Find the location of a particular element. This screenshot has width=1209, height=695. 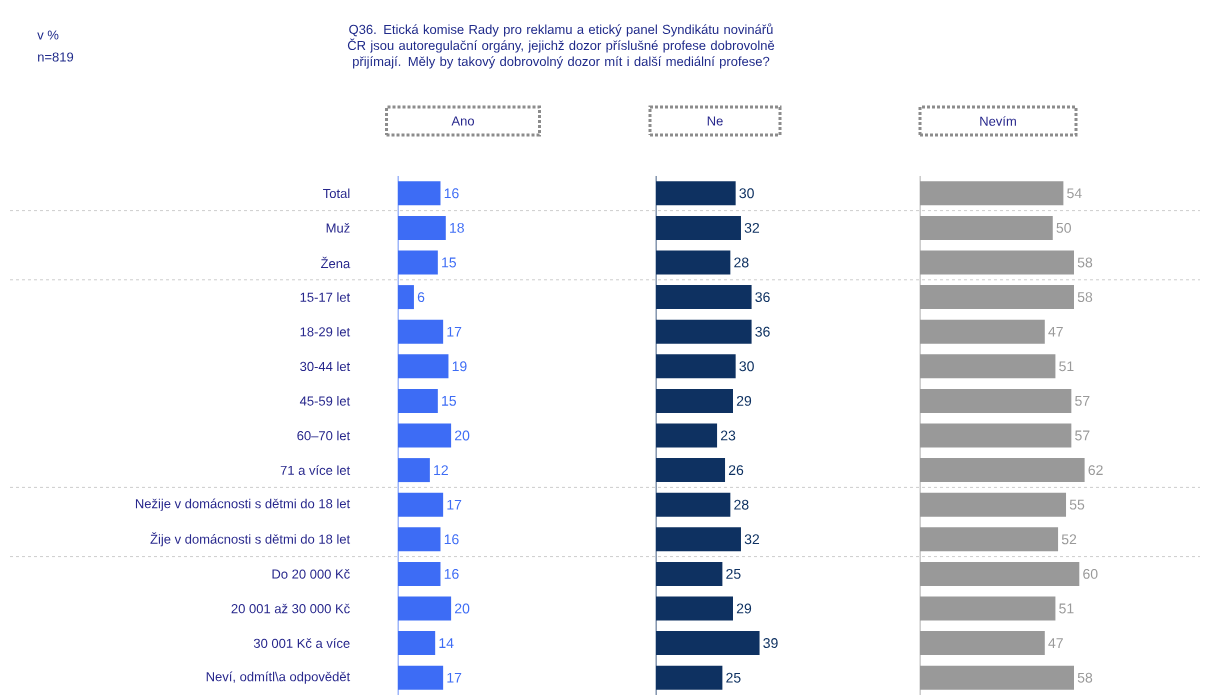

y-tick-label: Žije v domácnosti s dětmi do 18 let is located at coordinates (250, 539).